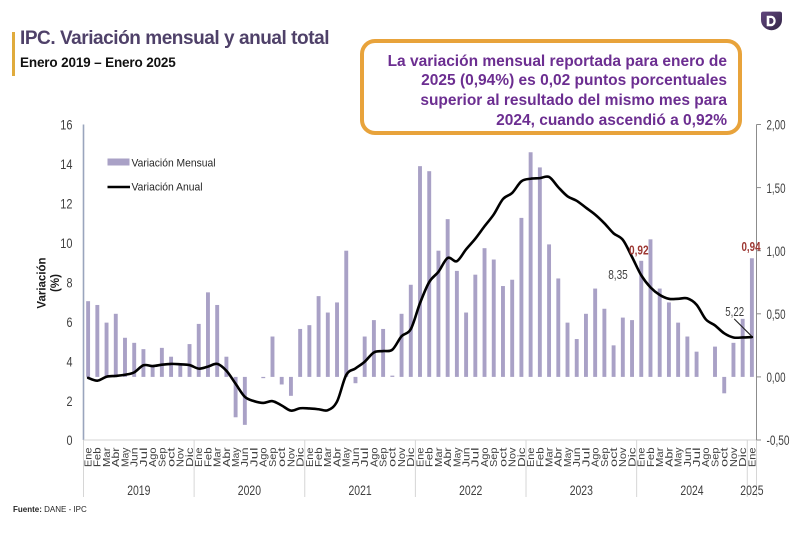 The image size is (800, 533). I want to click on svg-text: Variación Mensual, so click(174, 164).